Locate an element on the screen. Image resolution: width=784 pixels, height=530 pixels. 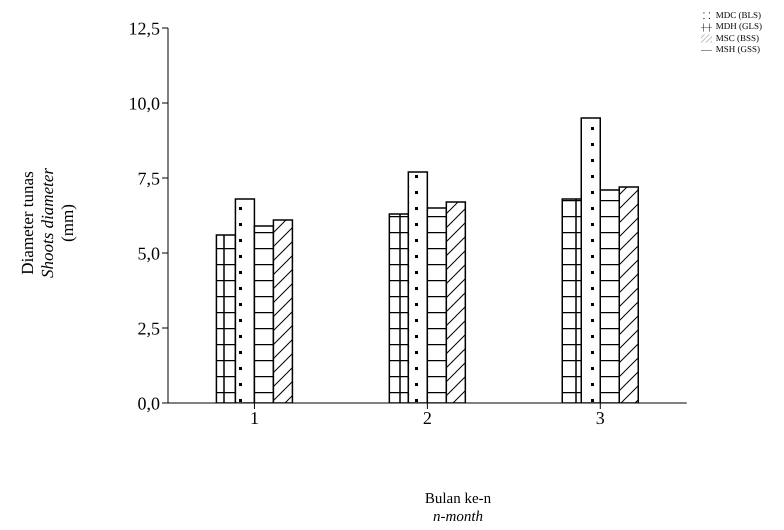
legend-label: MSH (GSS) is located at coordinates (738, 49).